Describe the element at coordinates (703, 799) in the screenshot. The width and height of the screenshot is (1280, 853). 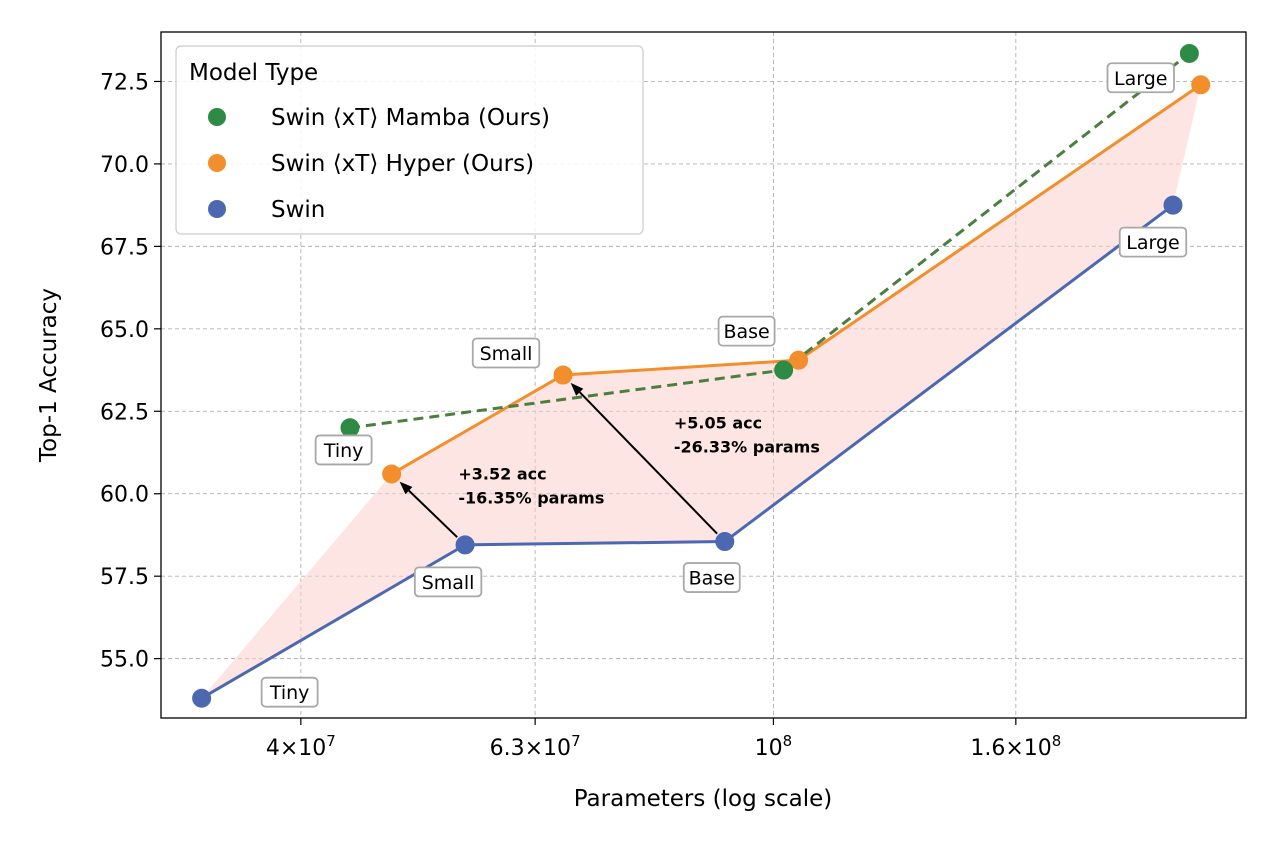
I see `x-axis-label: Parameters (log scale)` at that location.